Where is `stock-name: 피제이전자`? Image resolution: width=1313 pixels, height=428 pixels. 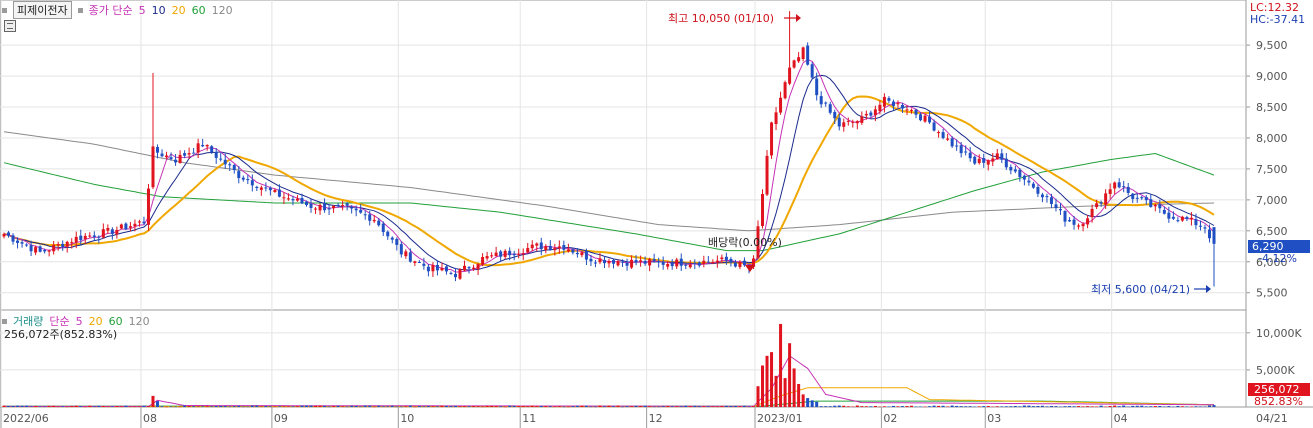
stock-name: 피제이전자 is located at coordinates (42, 10).